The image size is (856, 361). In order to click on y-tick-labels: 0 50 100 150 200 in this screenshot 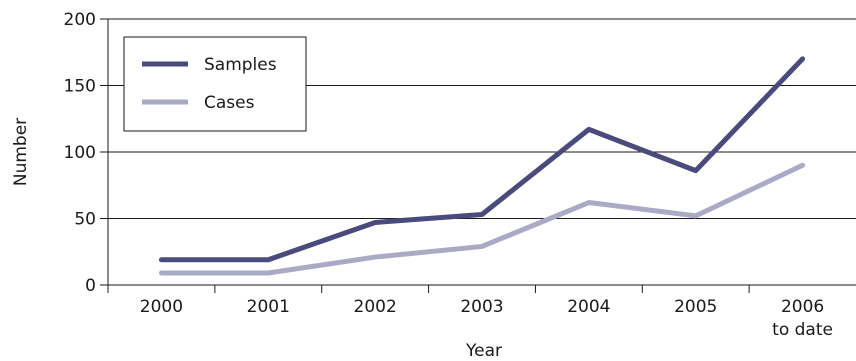, I will do `click(80, 153)`.